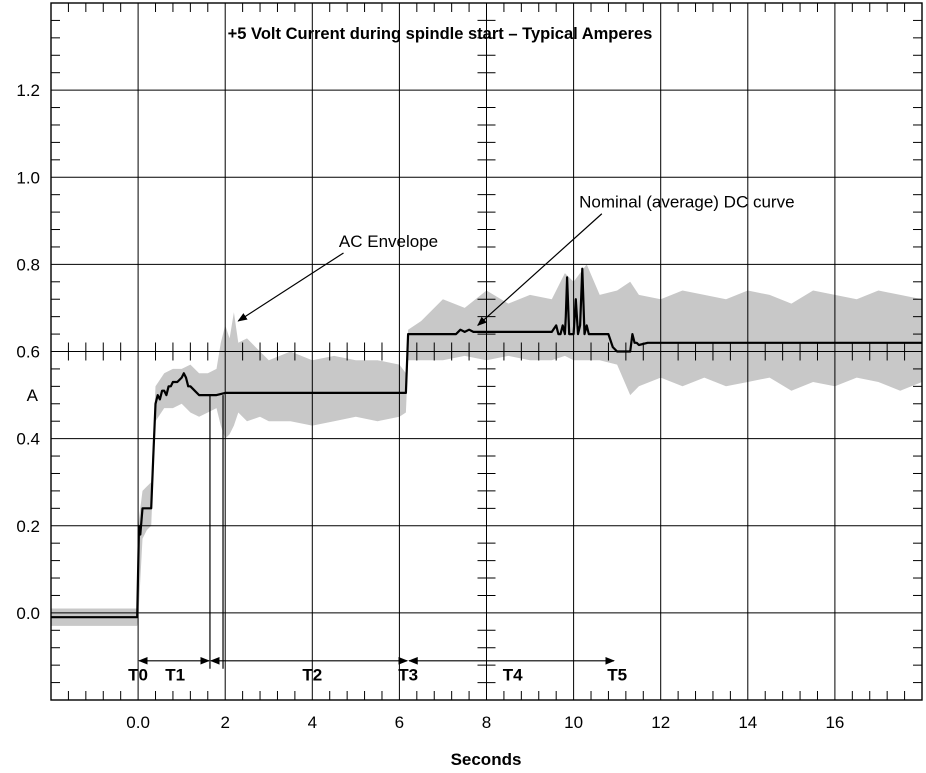 This screenshot has height=773, width=926. What do you see at coordinates (573, 722) in the screenshot?
I see `x-tick-label: 10` at bounding box center [573, 722].